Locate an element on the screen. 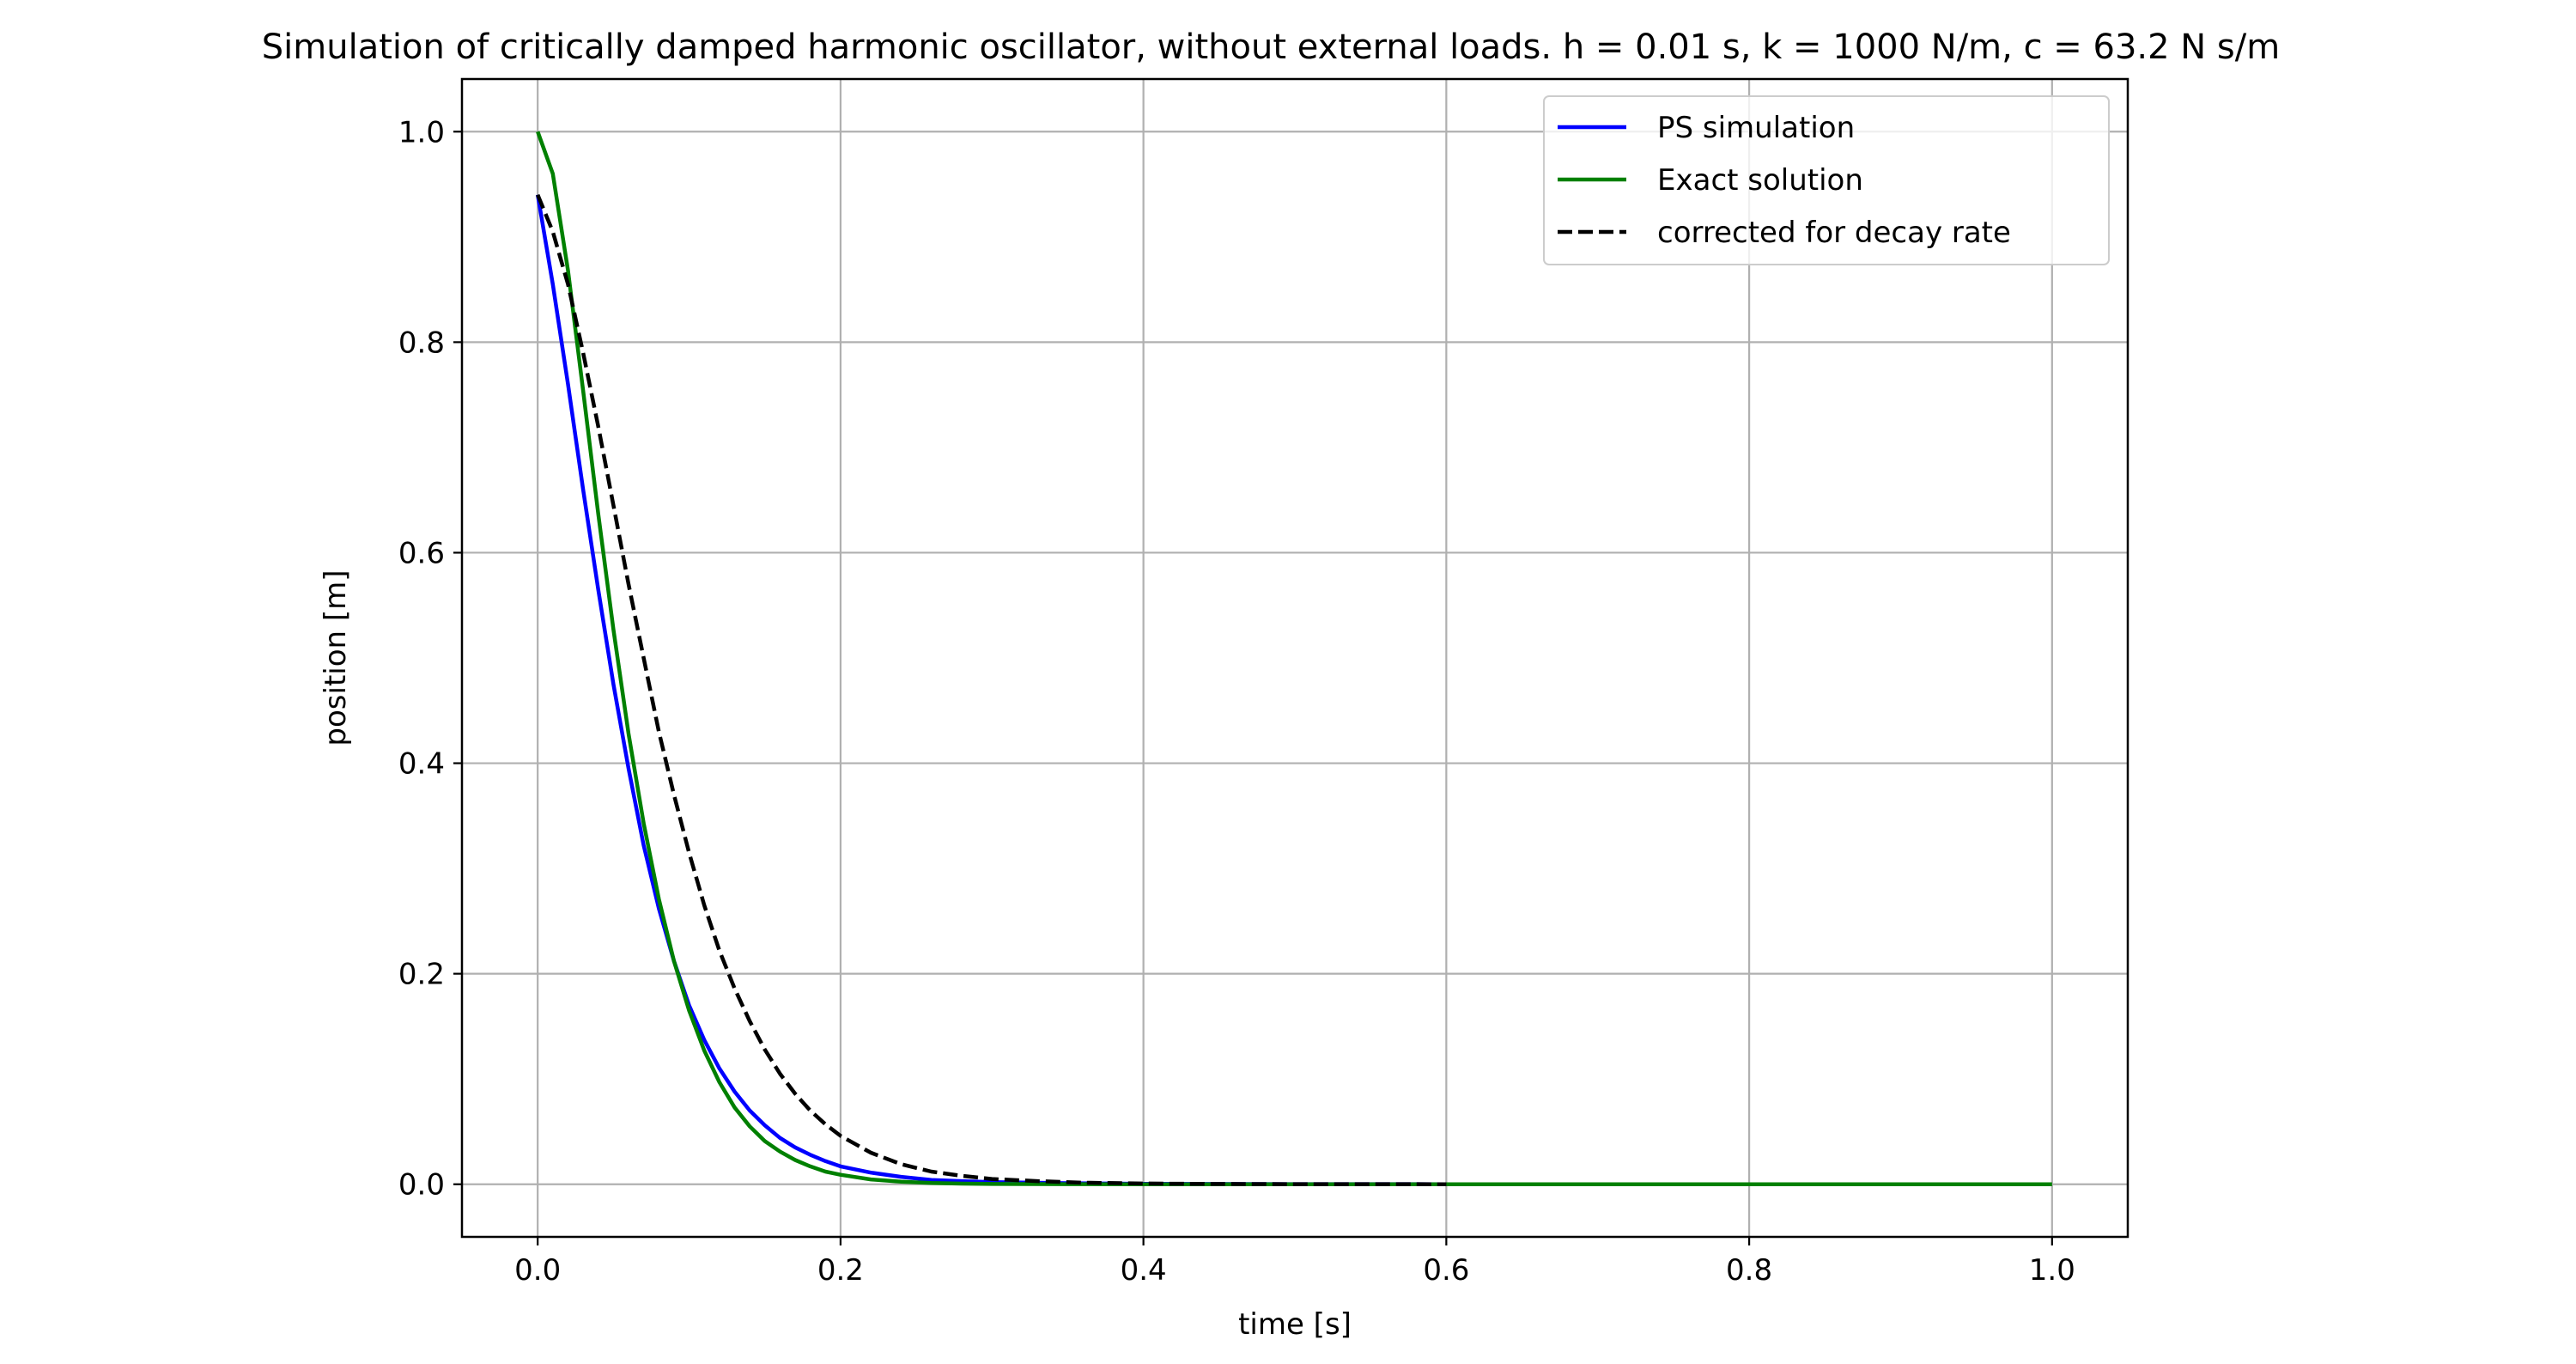 The height and width of the screenshot is (1364, 2576). legend-label: corrected for decay rate is located at coordinates (1834, 233).